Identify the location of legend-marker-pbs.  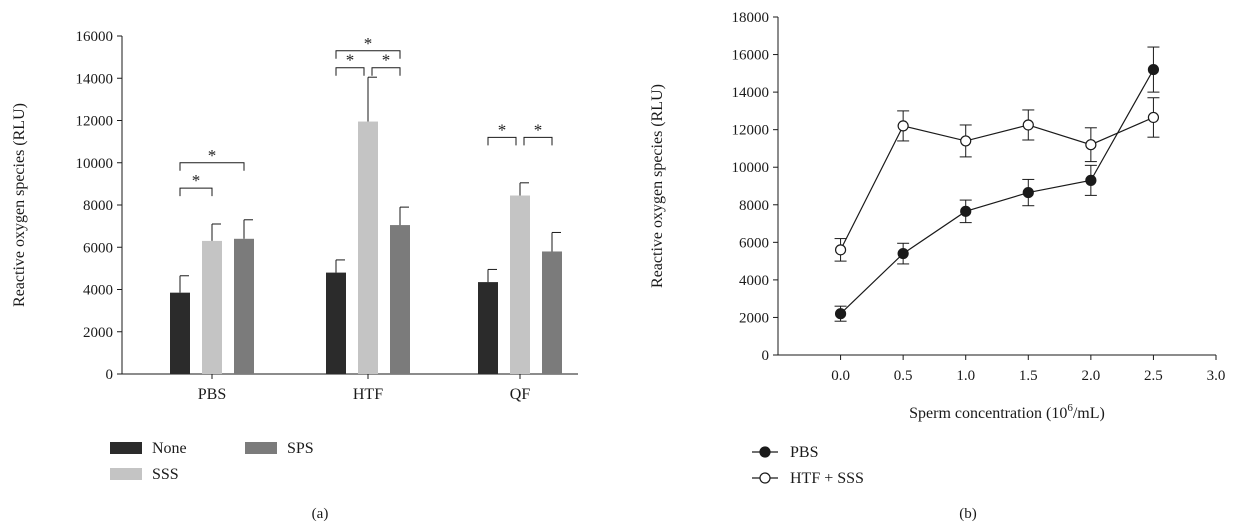
(765, 452).